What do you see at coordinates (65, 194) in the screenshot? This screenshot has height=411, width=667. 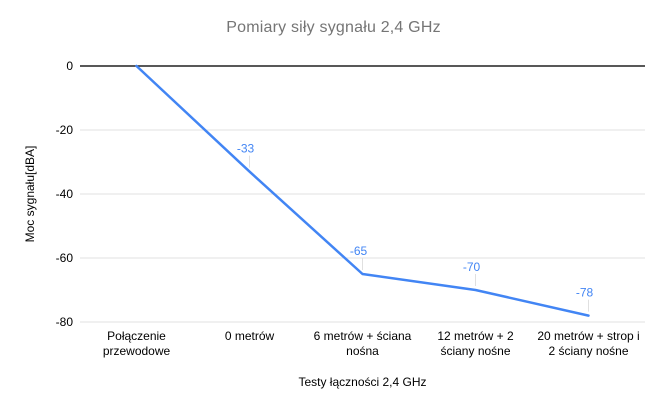 I see `y-tick-label: -40` at bounding box center [65, 194].